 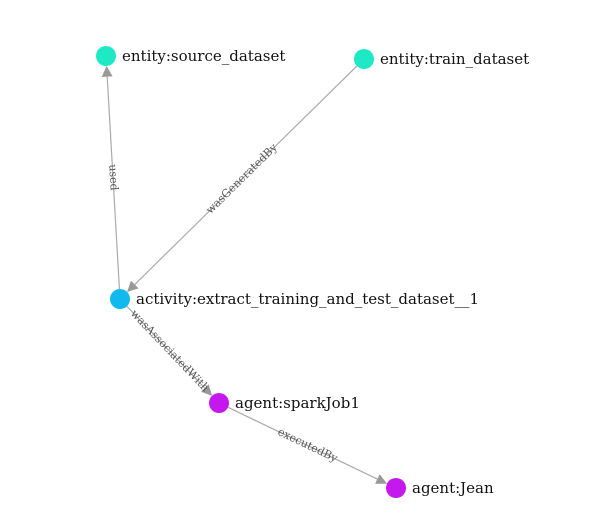 I want to click on edge-label-wasGeneratedBy: wasGeneratedBy, so click(x=241, y=178).